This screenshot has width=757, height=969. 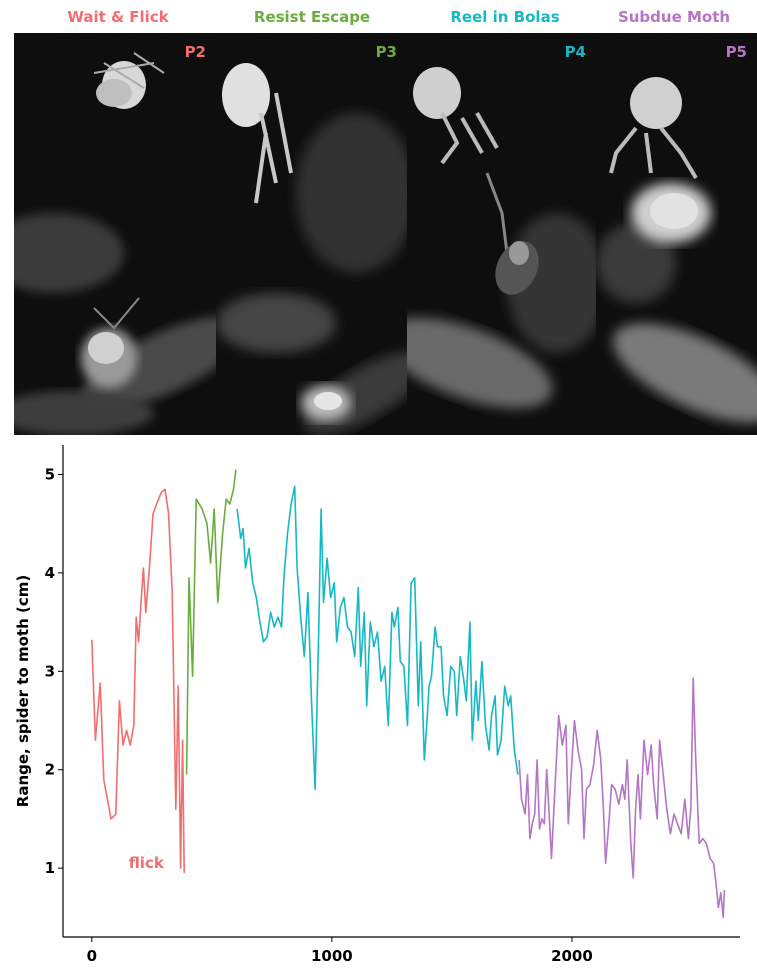 I want to click on y-tick-label: 5, so click(x=50, y=475).